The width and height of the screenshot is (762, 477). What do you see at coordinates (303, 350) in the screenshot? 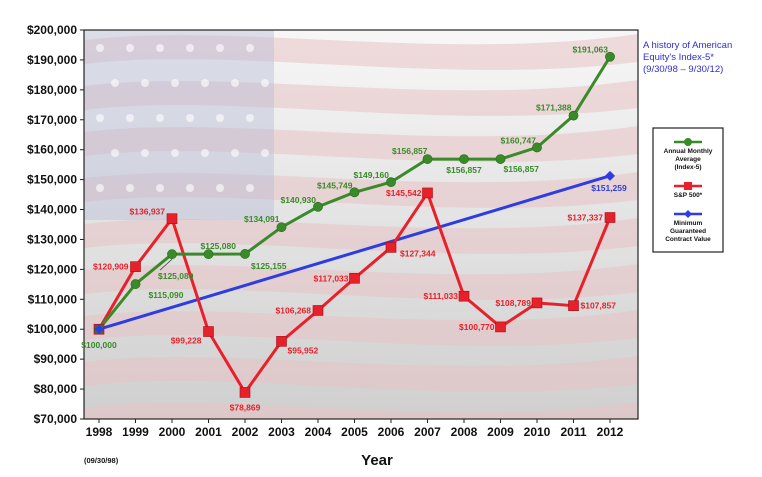
I see `sp500-data-label: $95,952` at bounding box center [303, 350].